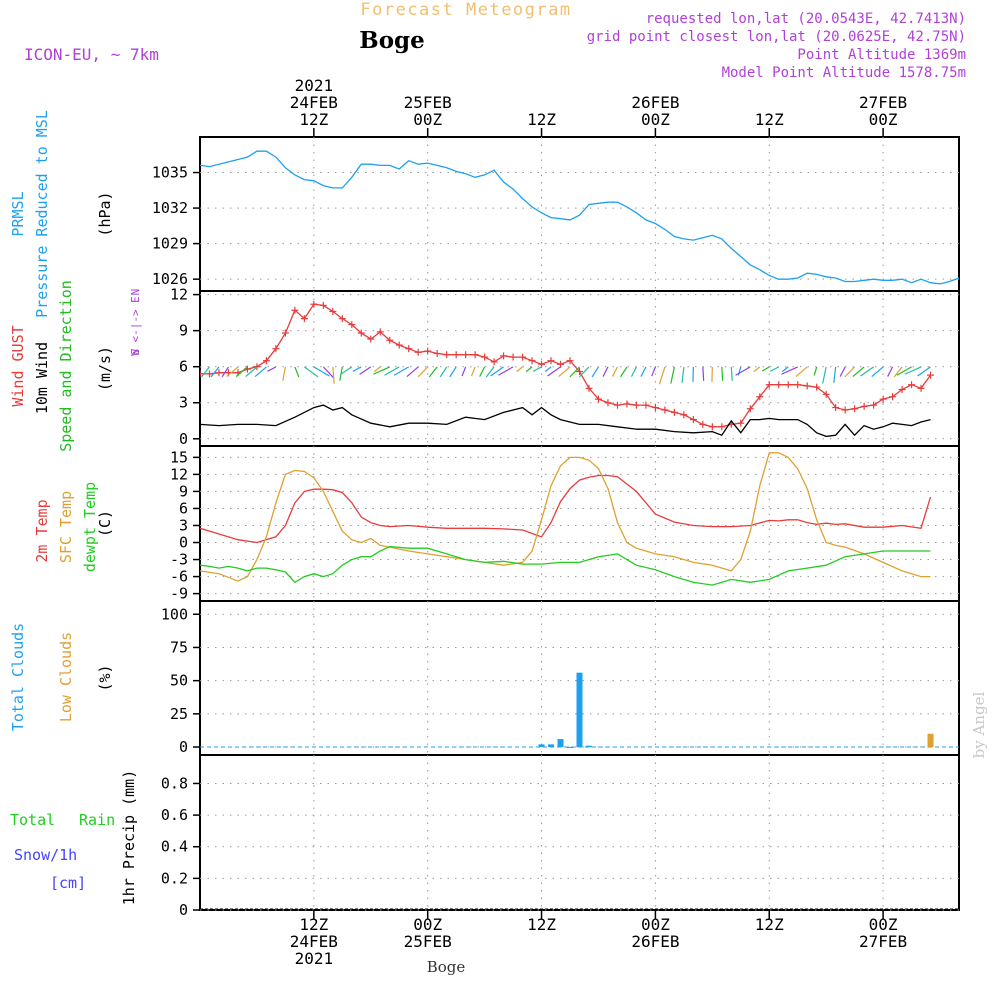 This screenshot has width=1000, height=1004. Describe the element at coordinates (135, 292) in the screenshot. I see `compass-north: N` at that location.